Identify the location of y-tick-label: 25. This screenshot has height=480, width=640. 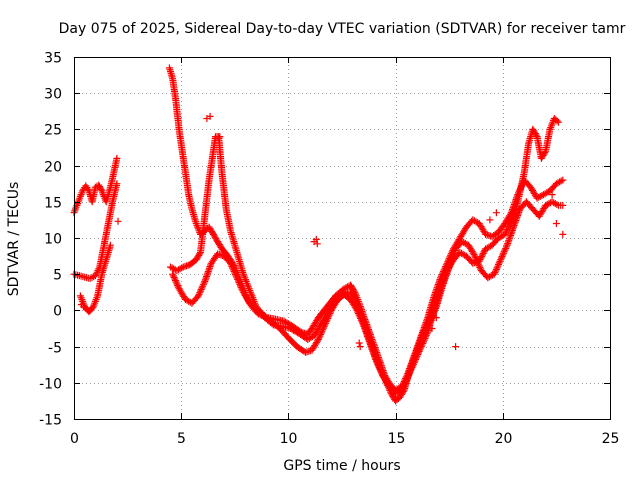
(53, 131).